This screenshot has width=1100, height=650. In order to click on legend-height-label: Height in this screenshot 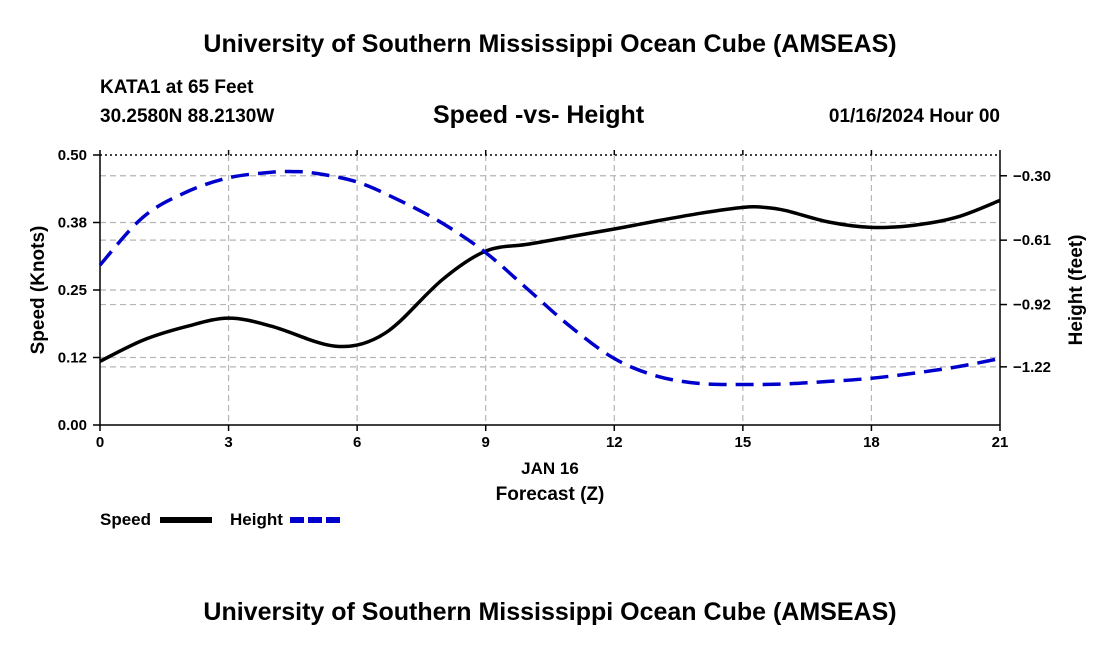, I will do `click(256, 519)`.